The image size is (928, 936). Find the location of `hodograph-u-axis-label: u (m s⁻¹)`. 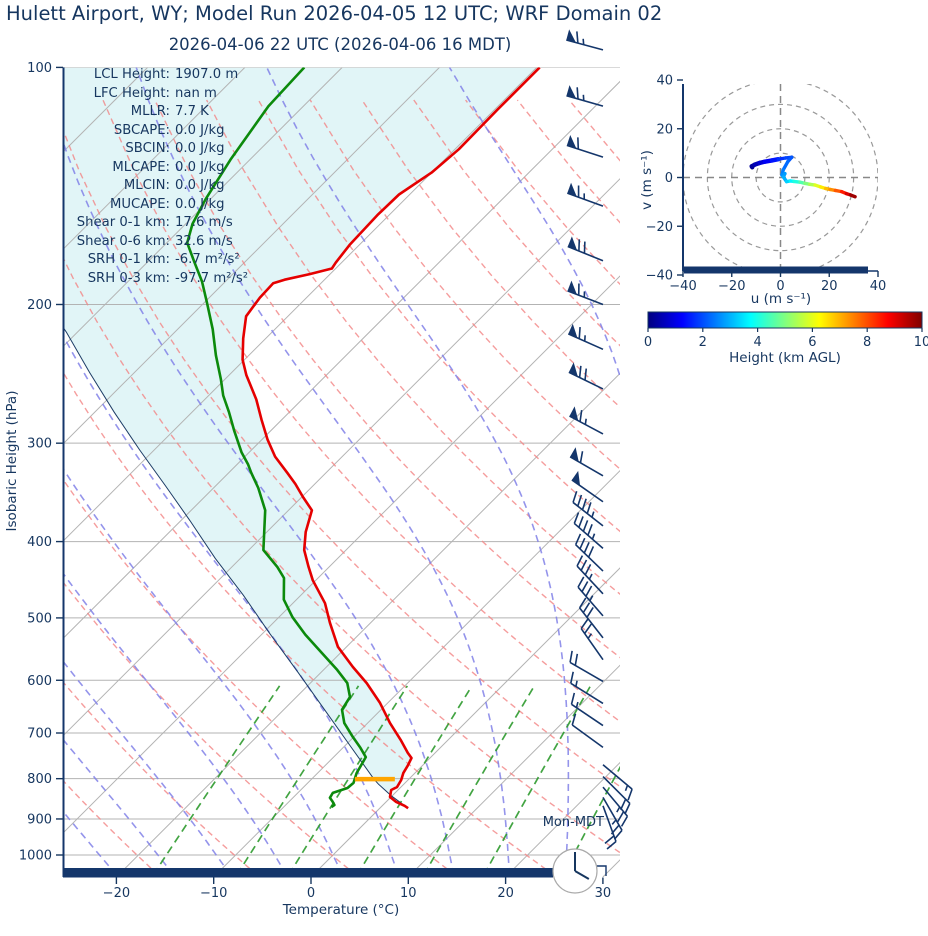

hodograph-u-axis-label: u (m s⁻¹) is located at coordinates (781, 299).